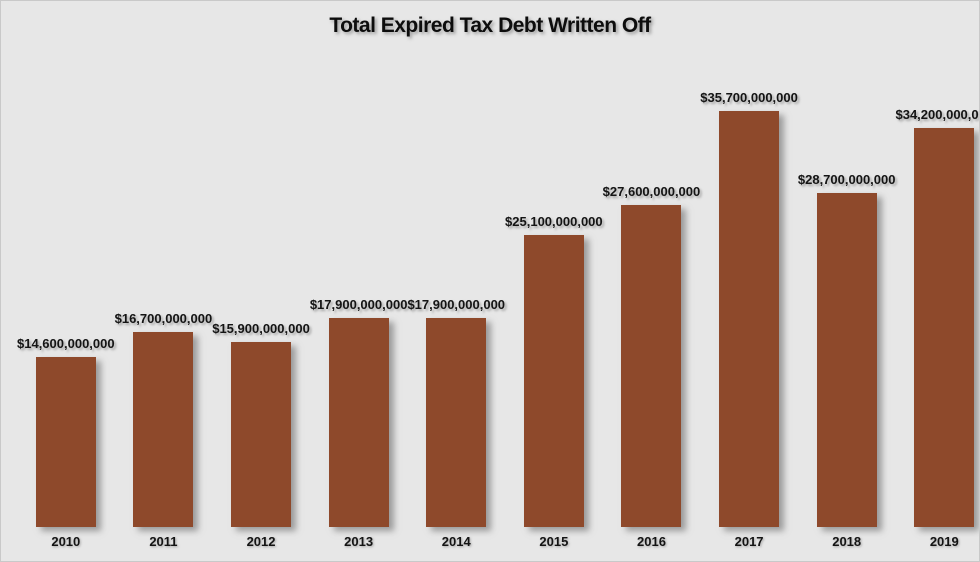 The width and height of the screenshot is (980, 562). Describe the element at coordinates (846, 179) in the screenshot. I see `data-label-2018: $28,700,000,000` at that location.